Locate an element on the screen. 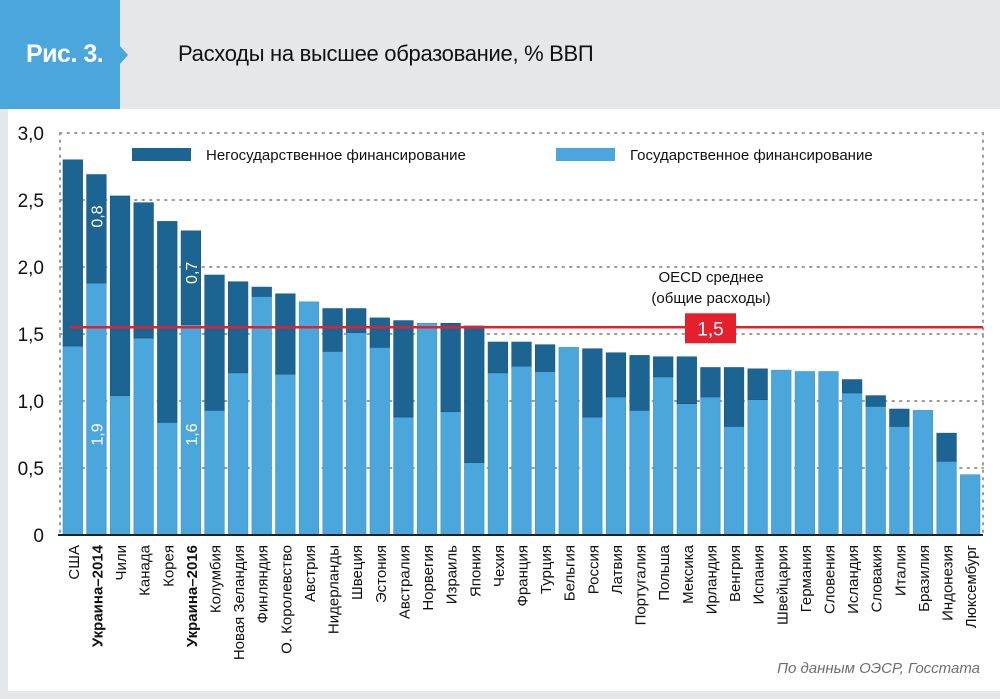 The width and height of the screenshot is (1000, 699). x-tick-label: Нидерланды is located at coordinates (334, 589).